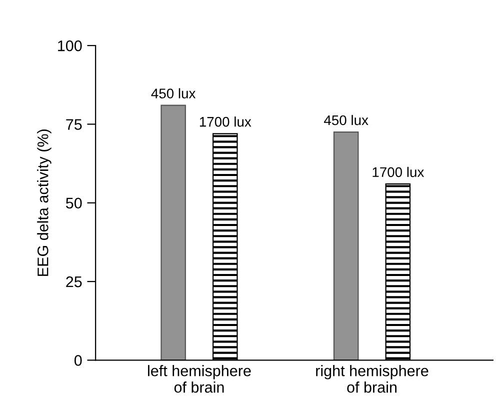 The height and width of the screenshot is (414, 503). What do you see at coordinates (74, 282) in the screenshot?
I see `y-tick-label: 25` at bounding box center [74, 282].